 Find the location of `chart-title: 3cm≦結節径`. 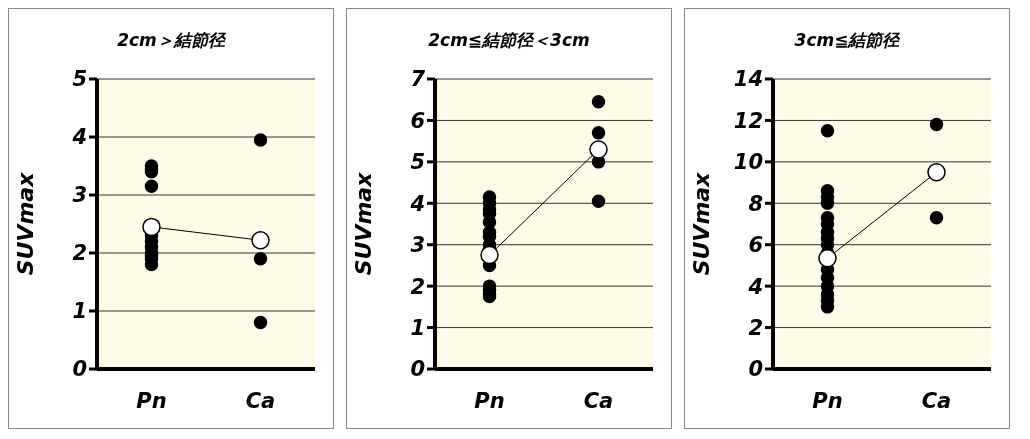

chart-title: 3cm≦結節径 is located at coordinates (847, 40).